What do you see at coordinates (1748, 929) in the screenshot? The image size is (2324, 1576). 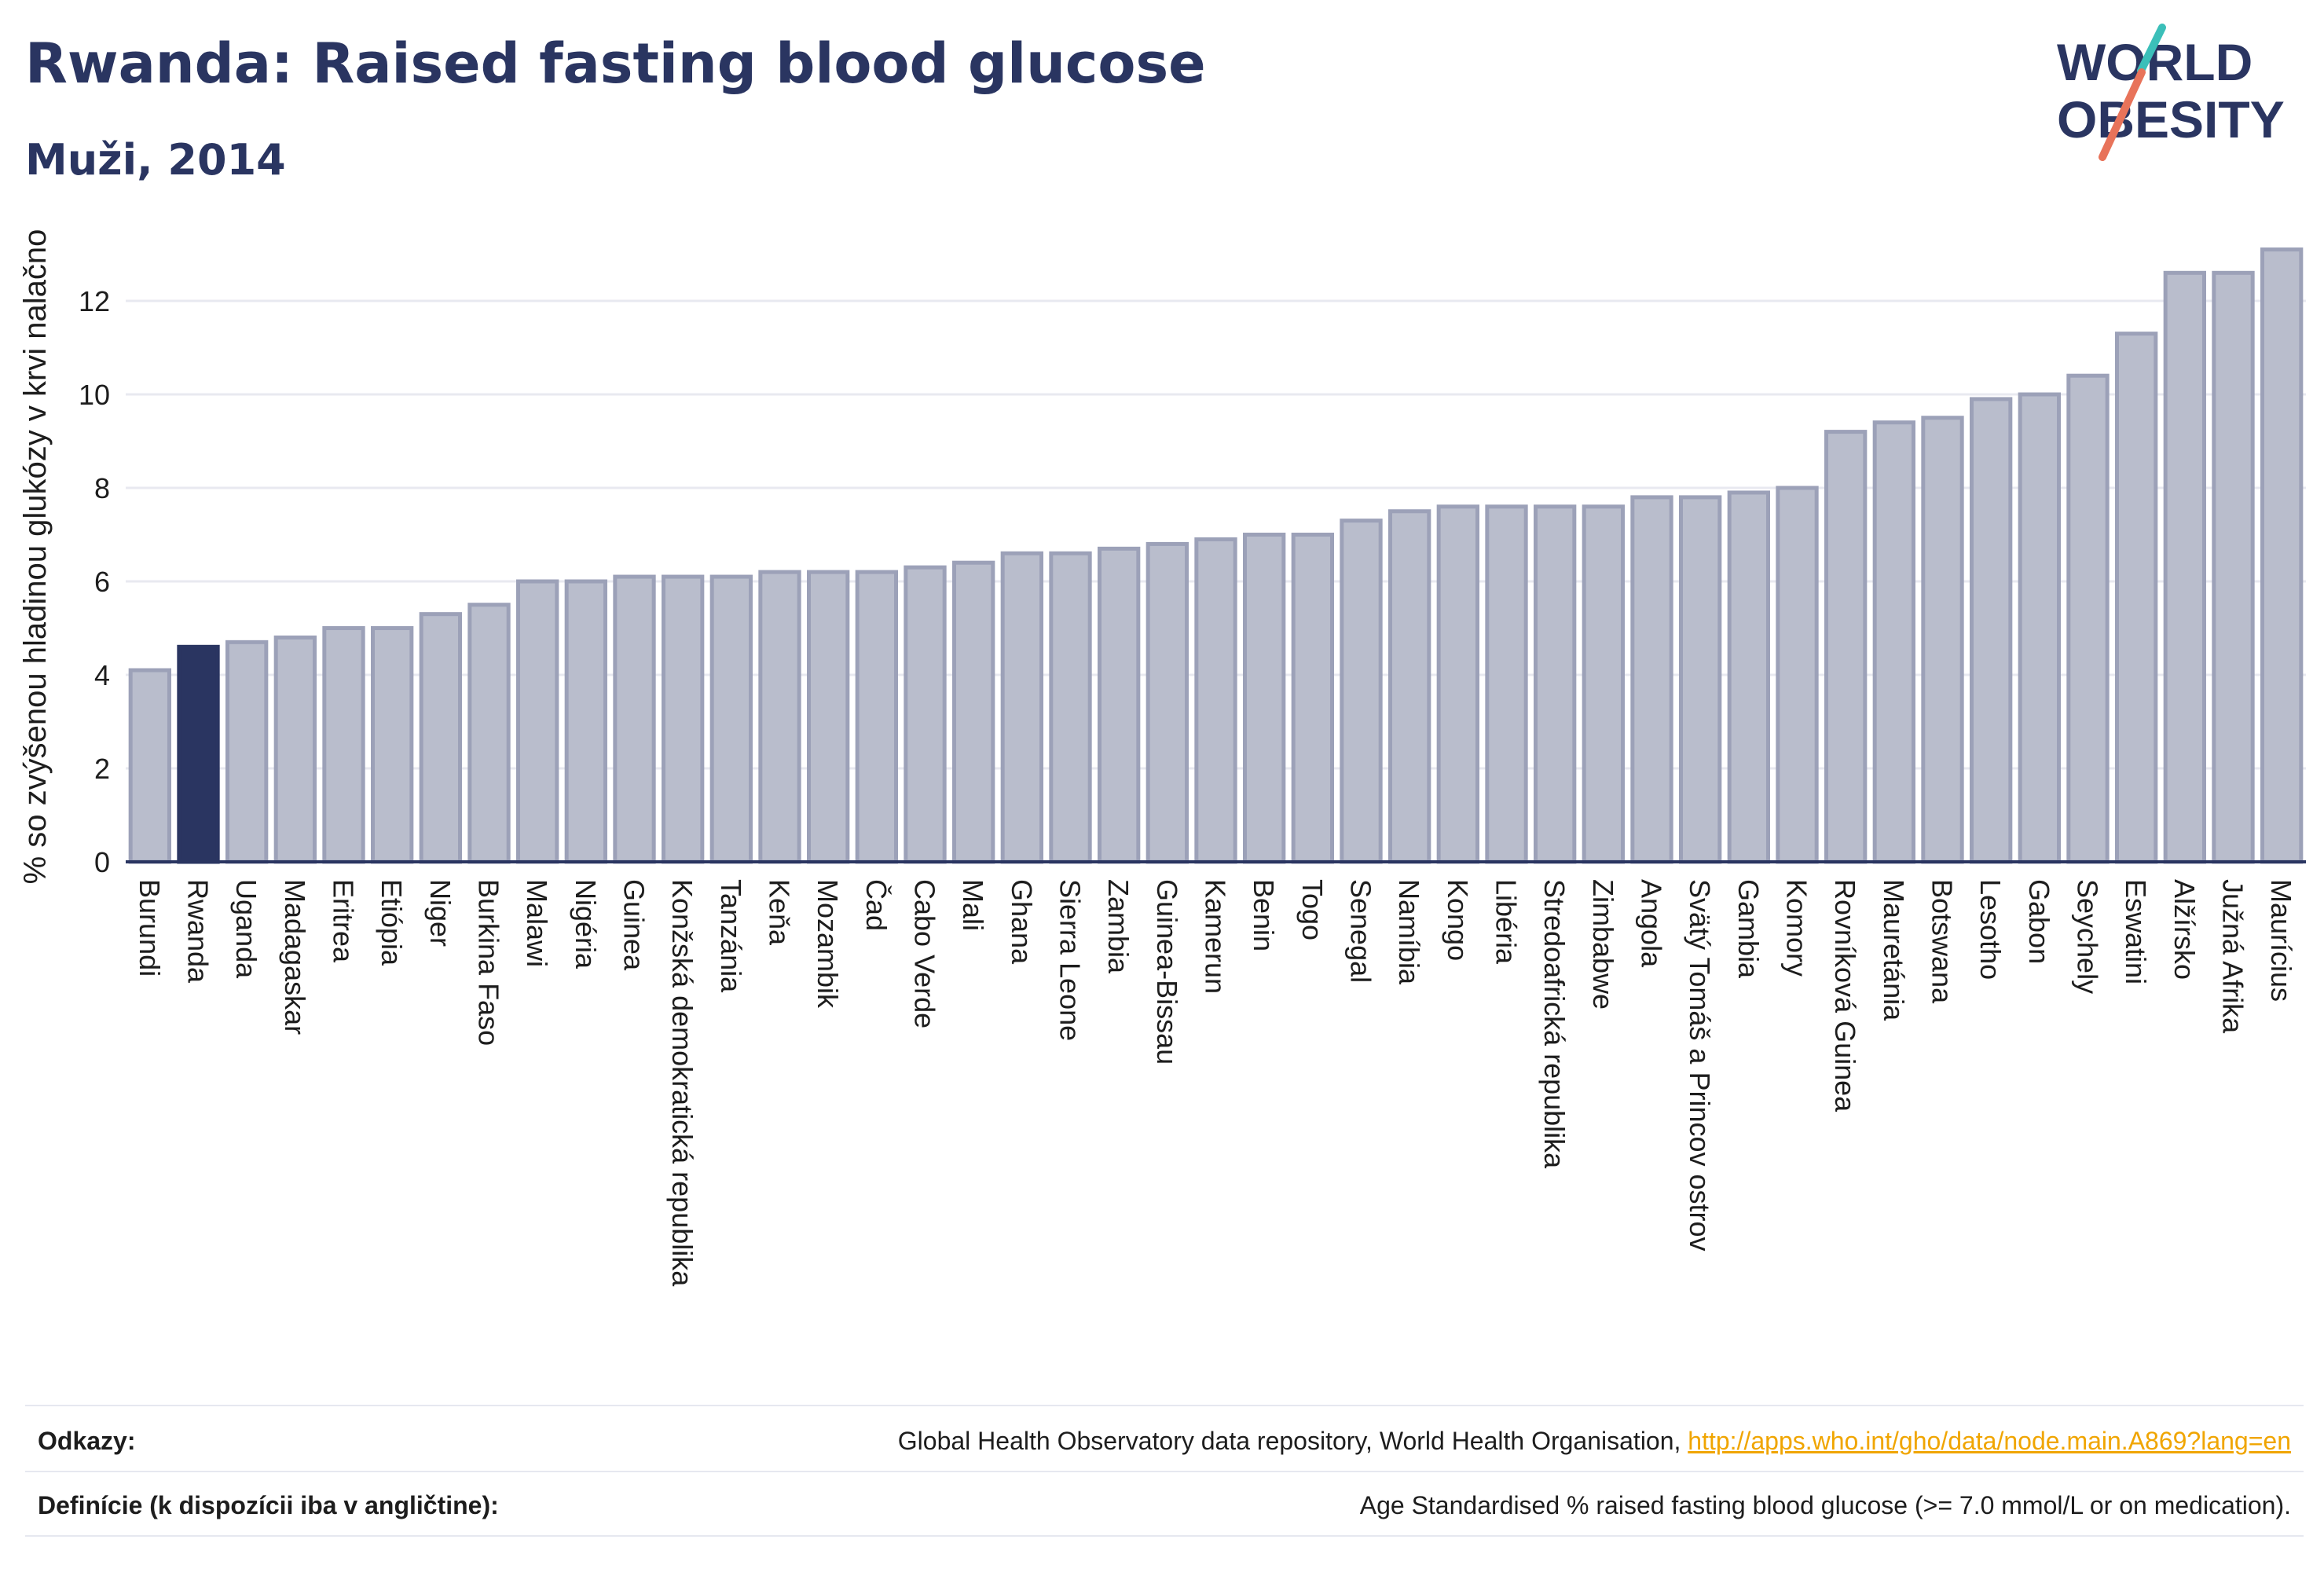 I see `x-tick-label: Gambia` at bounding box center [1748, 929].